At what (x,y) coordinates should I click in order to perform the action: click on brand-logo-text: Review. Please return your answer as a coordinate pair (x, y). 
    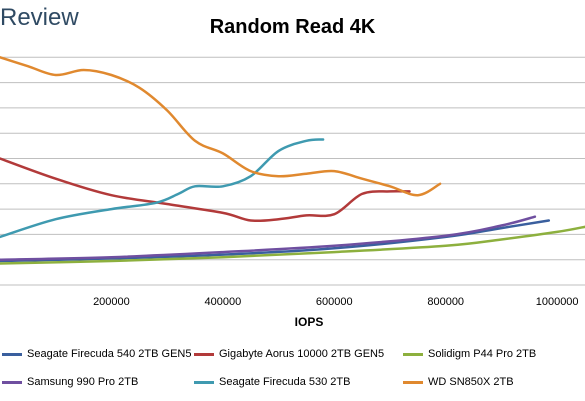
    Looking at the image, I should click on (39, 17).